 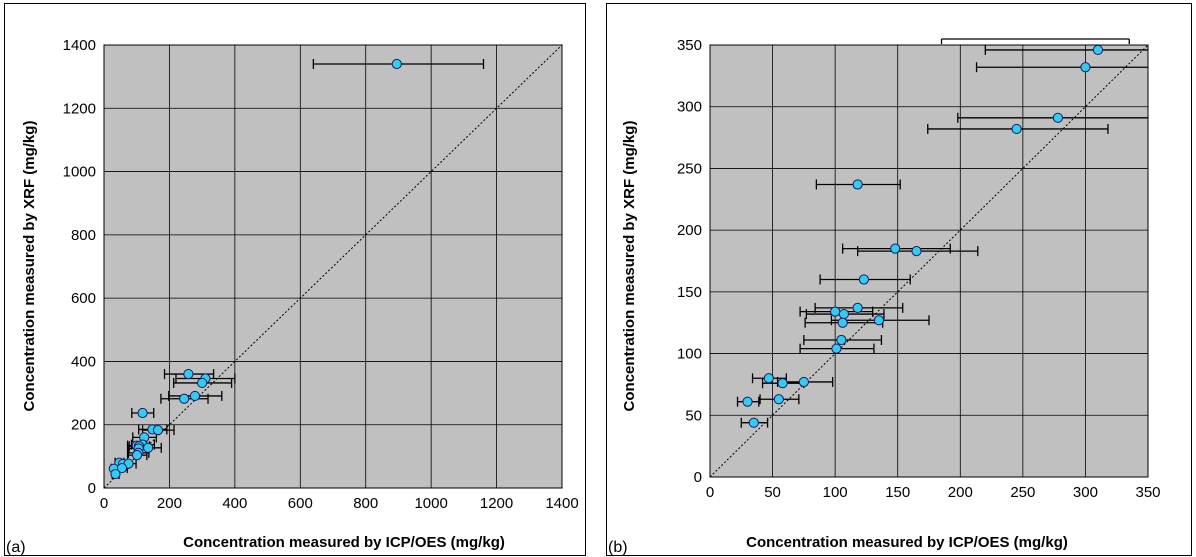 What do you see at coordinates (618, 547) in the screenshot?
I see `panel-label: (b)` at bounding box center [618, 547].